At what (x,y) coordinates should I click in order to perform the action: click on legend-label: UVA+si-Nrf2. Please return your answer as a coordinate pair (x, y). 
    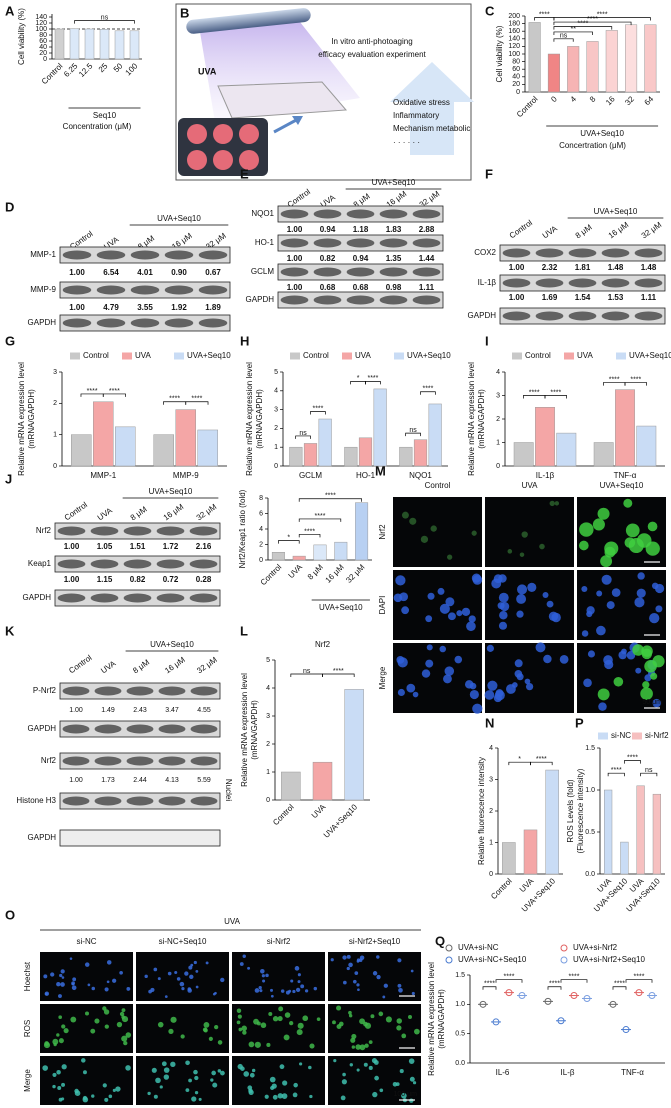
    Looking at the image, I should click on (595, 947).